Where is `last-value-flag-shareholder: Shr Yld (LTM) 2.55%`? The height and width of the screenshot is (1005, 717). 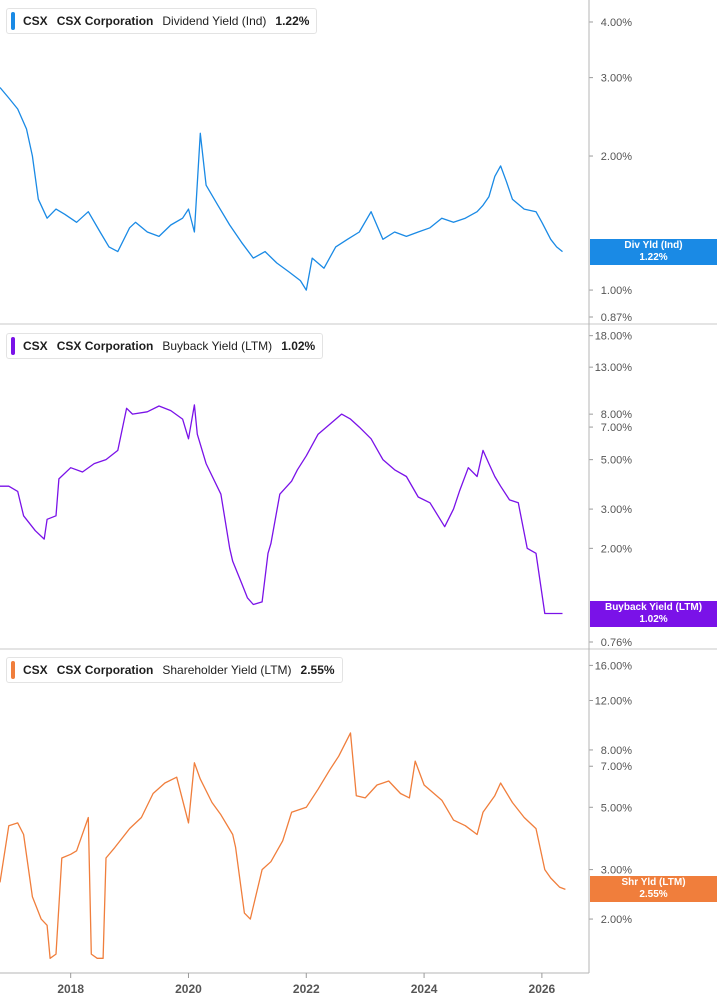 last-value-flag-shareholder: Shr Yld (LTM) 2.55% is located at coordinates (653, 889).